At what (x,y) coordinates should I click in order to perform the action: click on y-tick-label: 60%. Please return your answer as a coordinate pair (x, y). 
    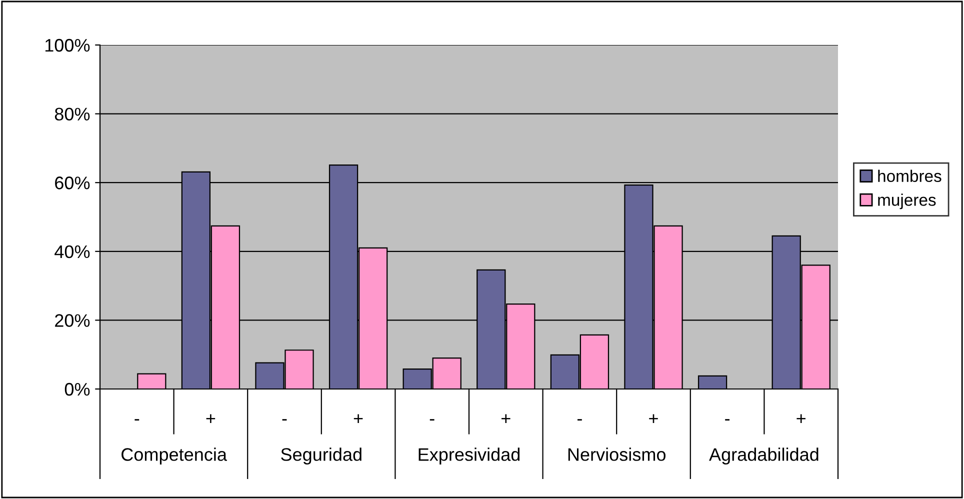
    Looking at the image, I should click on (72, 183).